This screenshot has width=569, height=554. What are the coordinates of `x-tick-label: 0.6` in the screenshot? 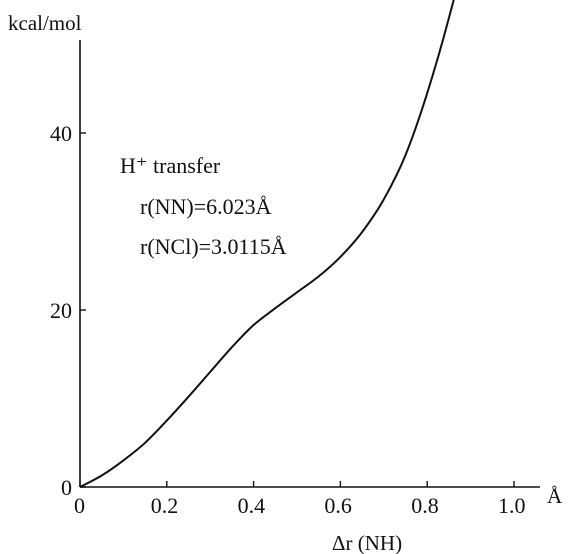 It's located at (338, 505).